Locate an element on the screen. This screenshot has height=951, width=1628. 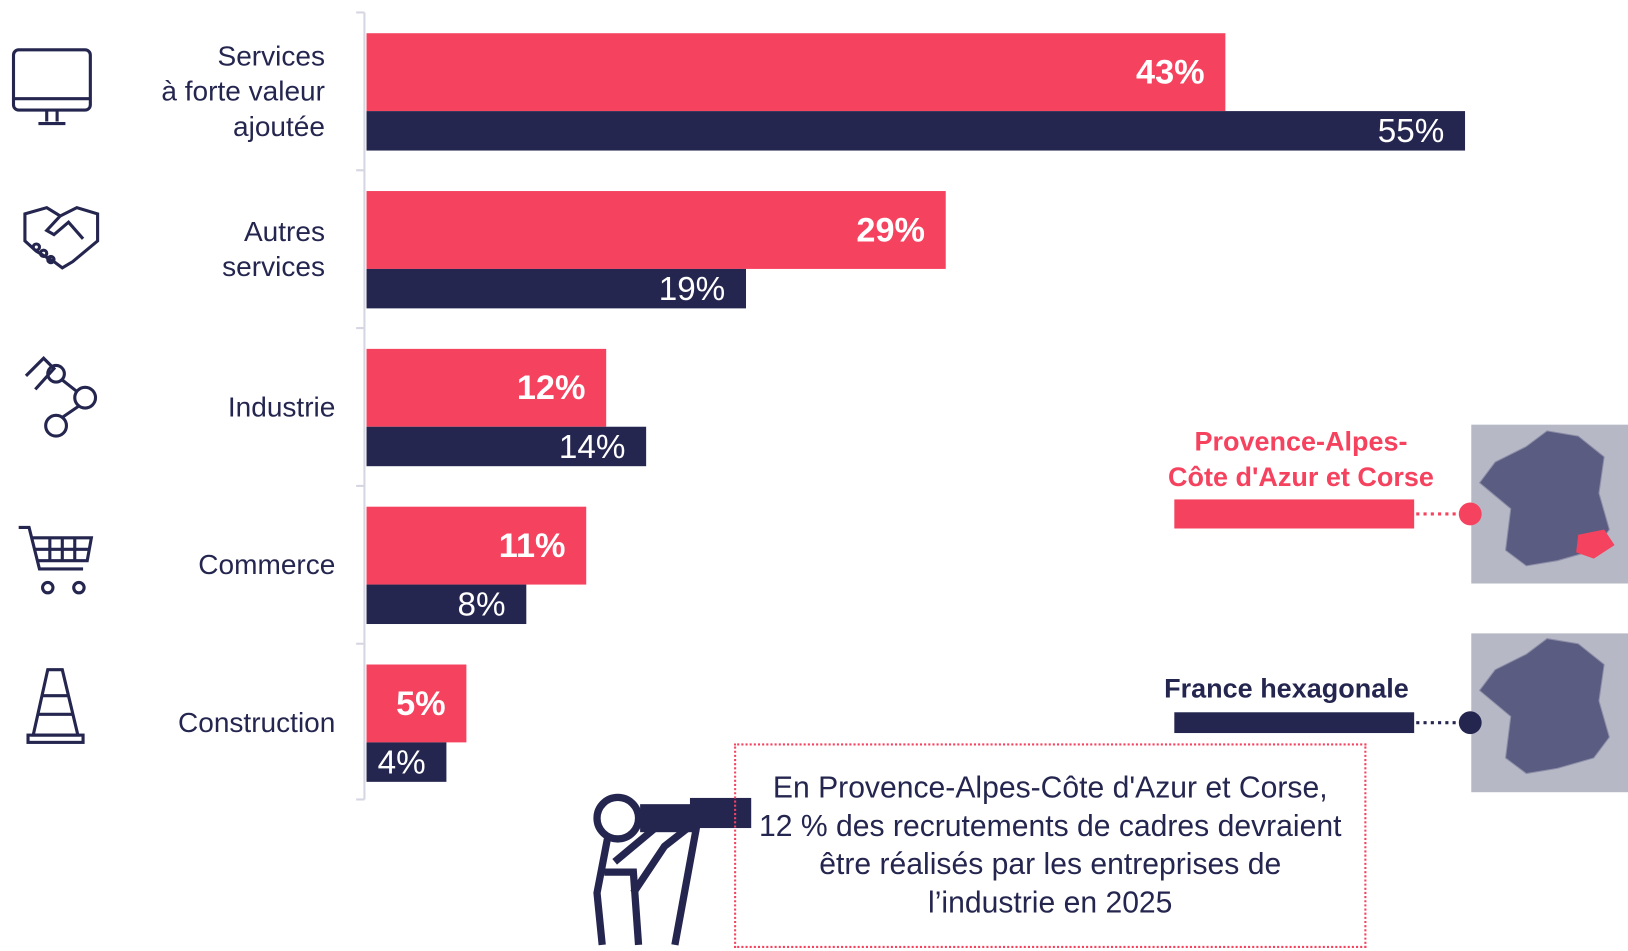
legend-label: France hexagonale is located at coordinates (1286, 688).